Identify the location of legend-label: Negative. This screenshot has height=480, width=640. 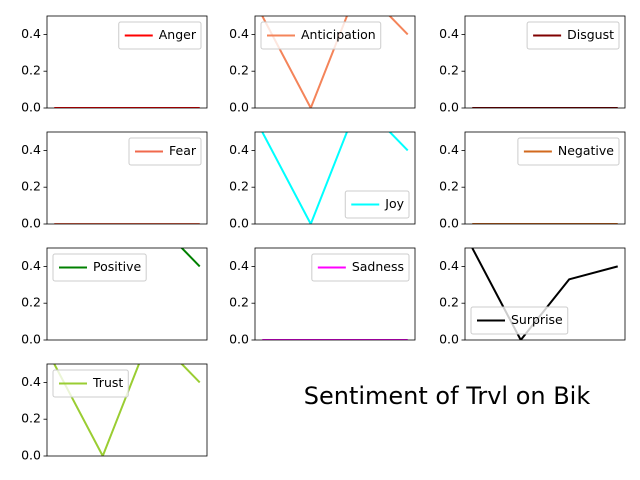
(586, 150).